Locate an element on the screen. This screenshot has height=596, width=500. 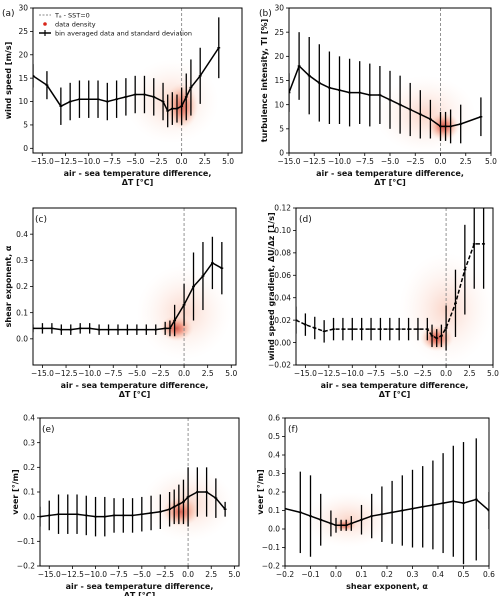
y-tick-label: 0.08 is located at coordinates (282, 253).